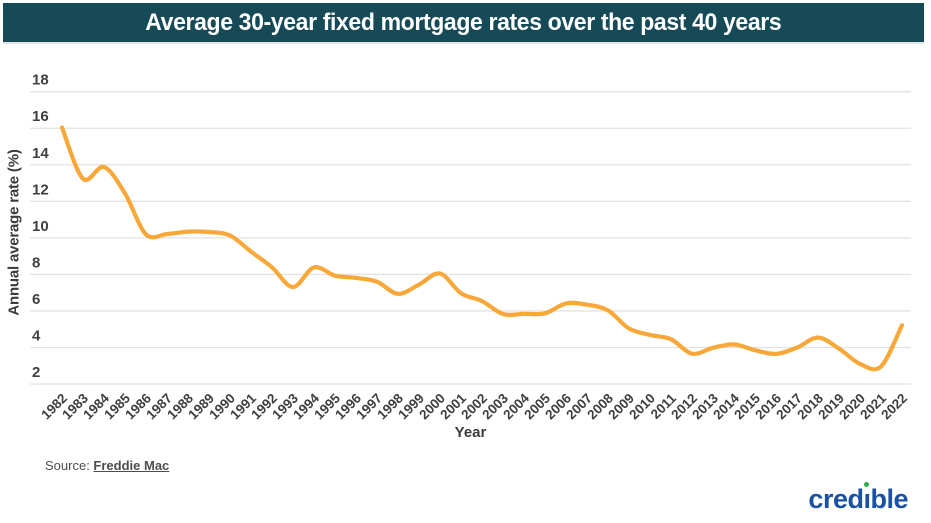 The height and width of the screenshot is (523, 931). Describe the element at coordinates (40, 153) in the screenshot. I see `y-tick-label: 14` at that location.